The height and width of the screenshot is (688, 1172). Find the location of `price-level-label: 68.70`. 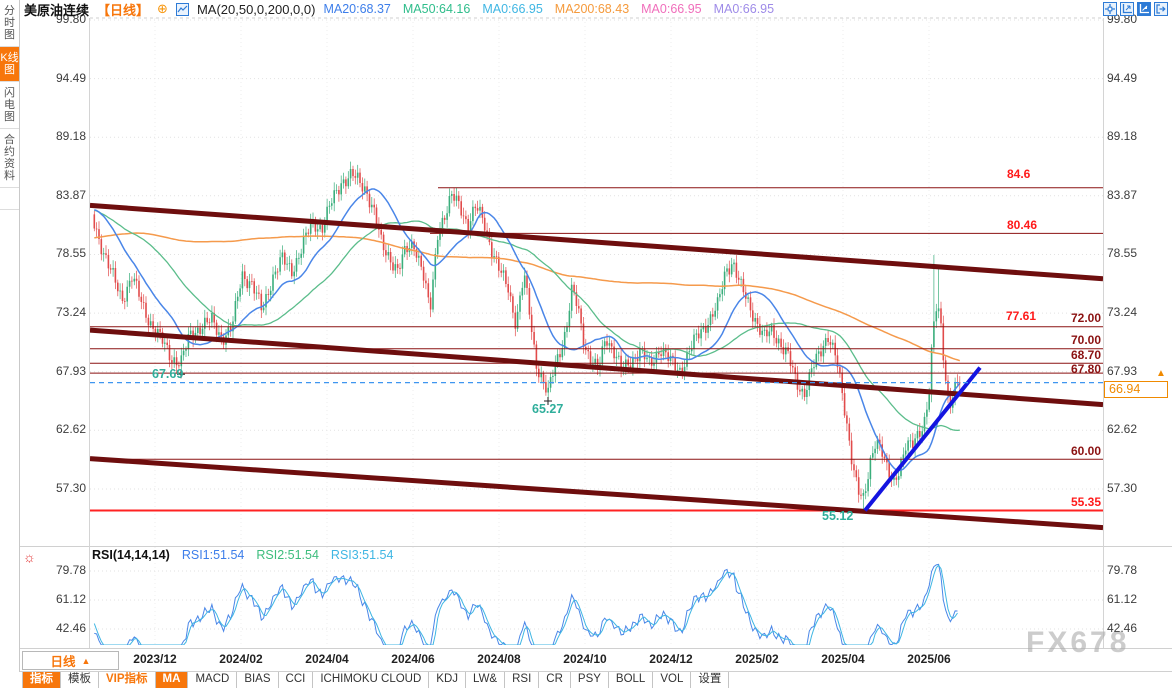

price-level-label: 68.70 is located at coordinates (1085, 355).